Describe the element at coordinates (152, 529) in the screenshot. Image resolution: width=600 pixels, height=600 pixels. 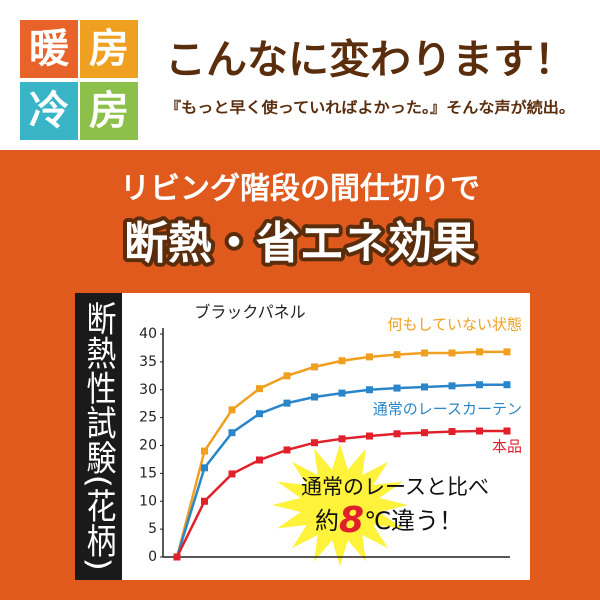
I see `y-tick-label: 5` at that location.